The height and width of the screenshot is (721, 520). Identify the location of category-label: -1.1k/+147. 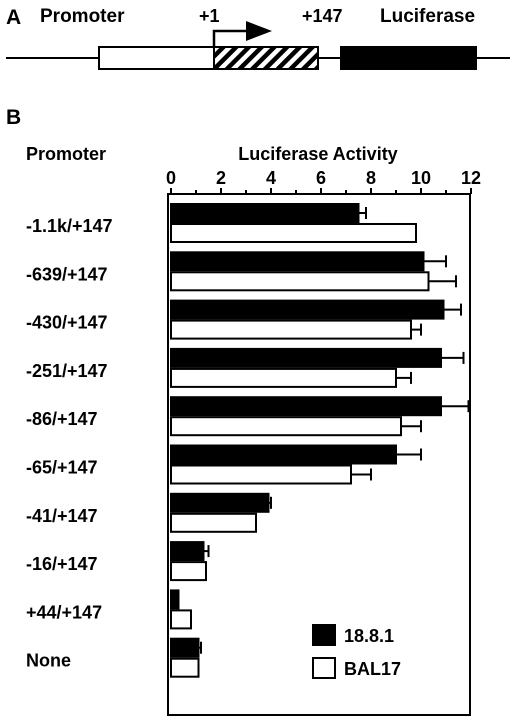
(69, 226).